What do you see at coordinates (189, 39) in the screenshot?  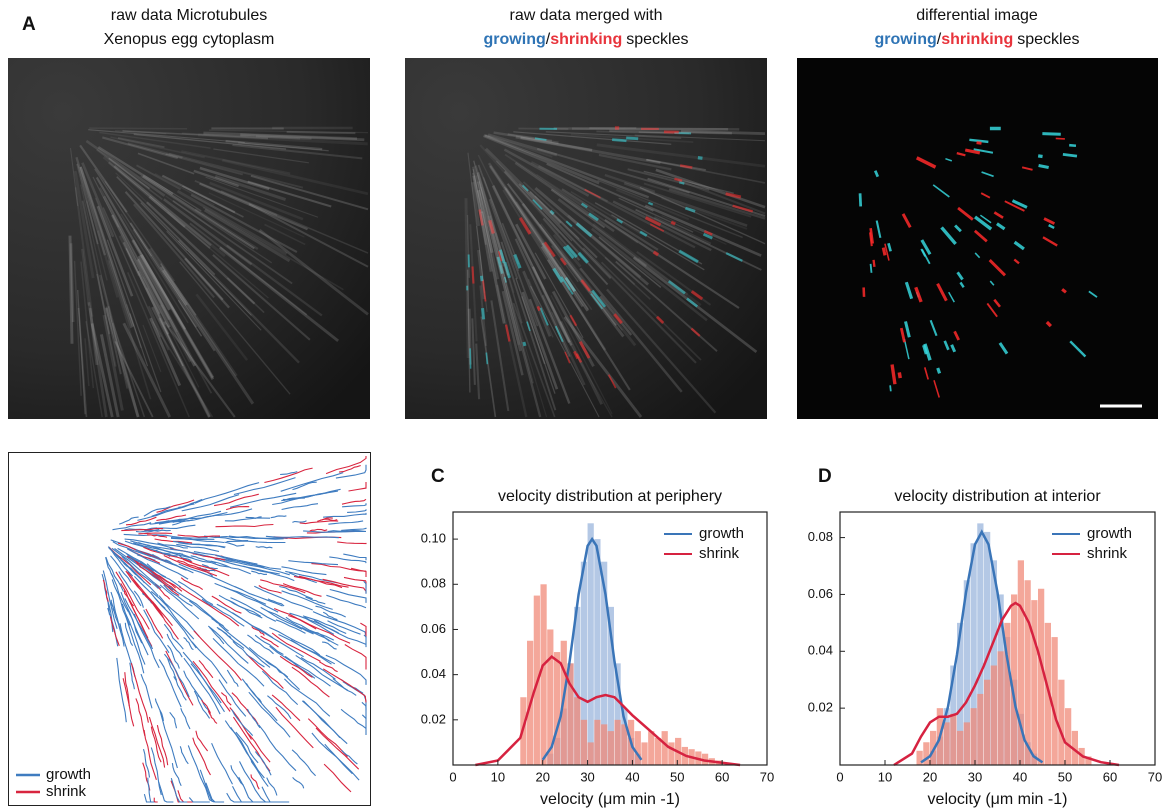 I see `title-part: Xenopus egg cytoplasm` at bounding box center [189, 39].